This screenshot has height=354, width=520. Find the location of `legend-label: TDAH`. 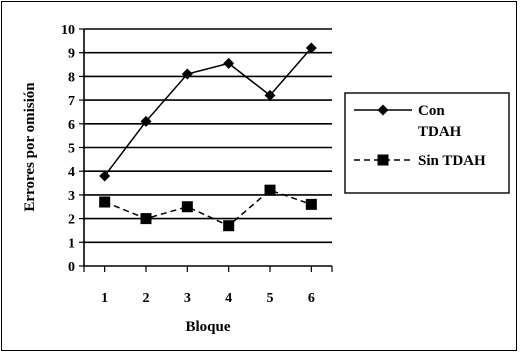

legend-label: TDAH is located at coordinates (440, 132).